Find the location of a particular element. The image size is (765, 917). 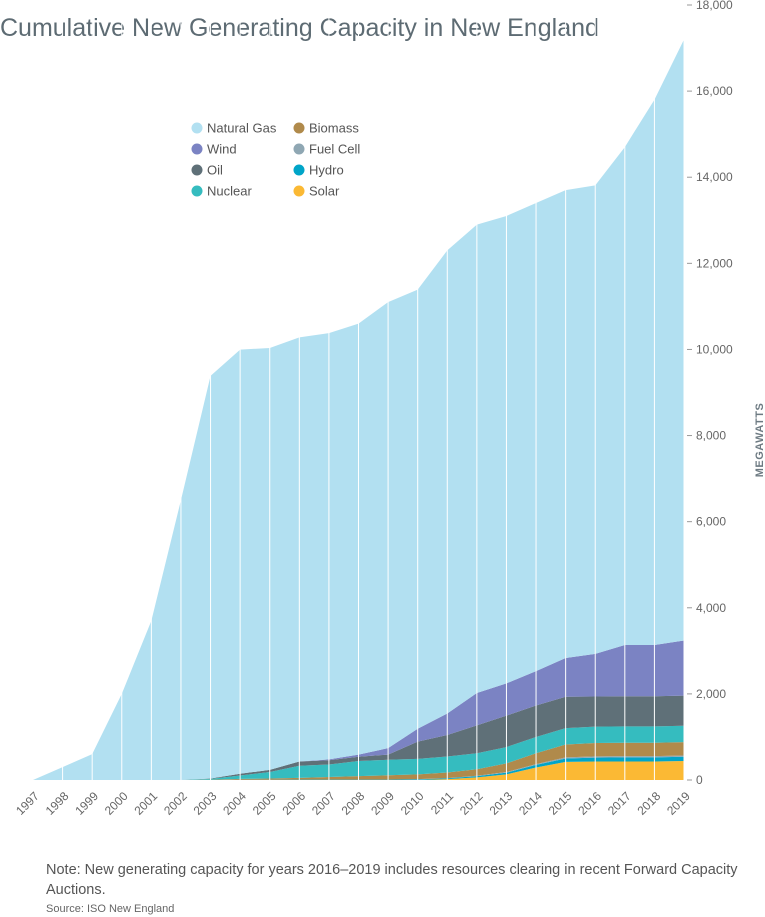

x-tick-label: 1999 is located at coordinates (86, 803).